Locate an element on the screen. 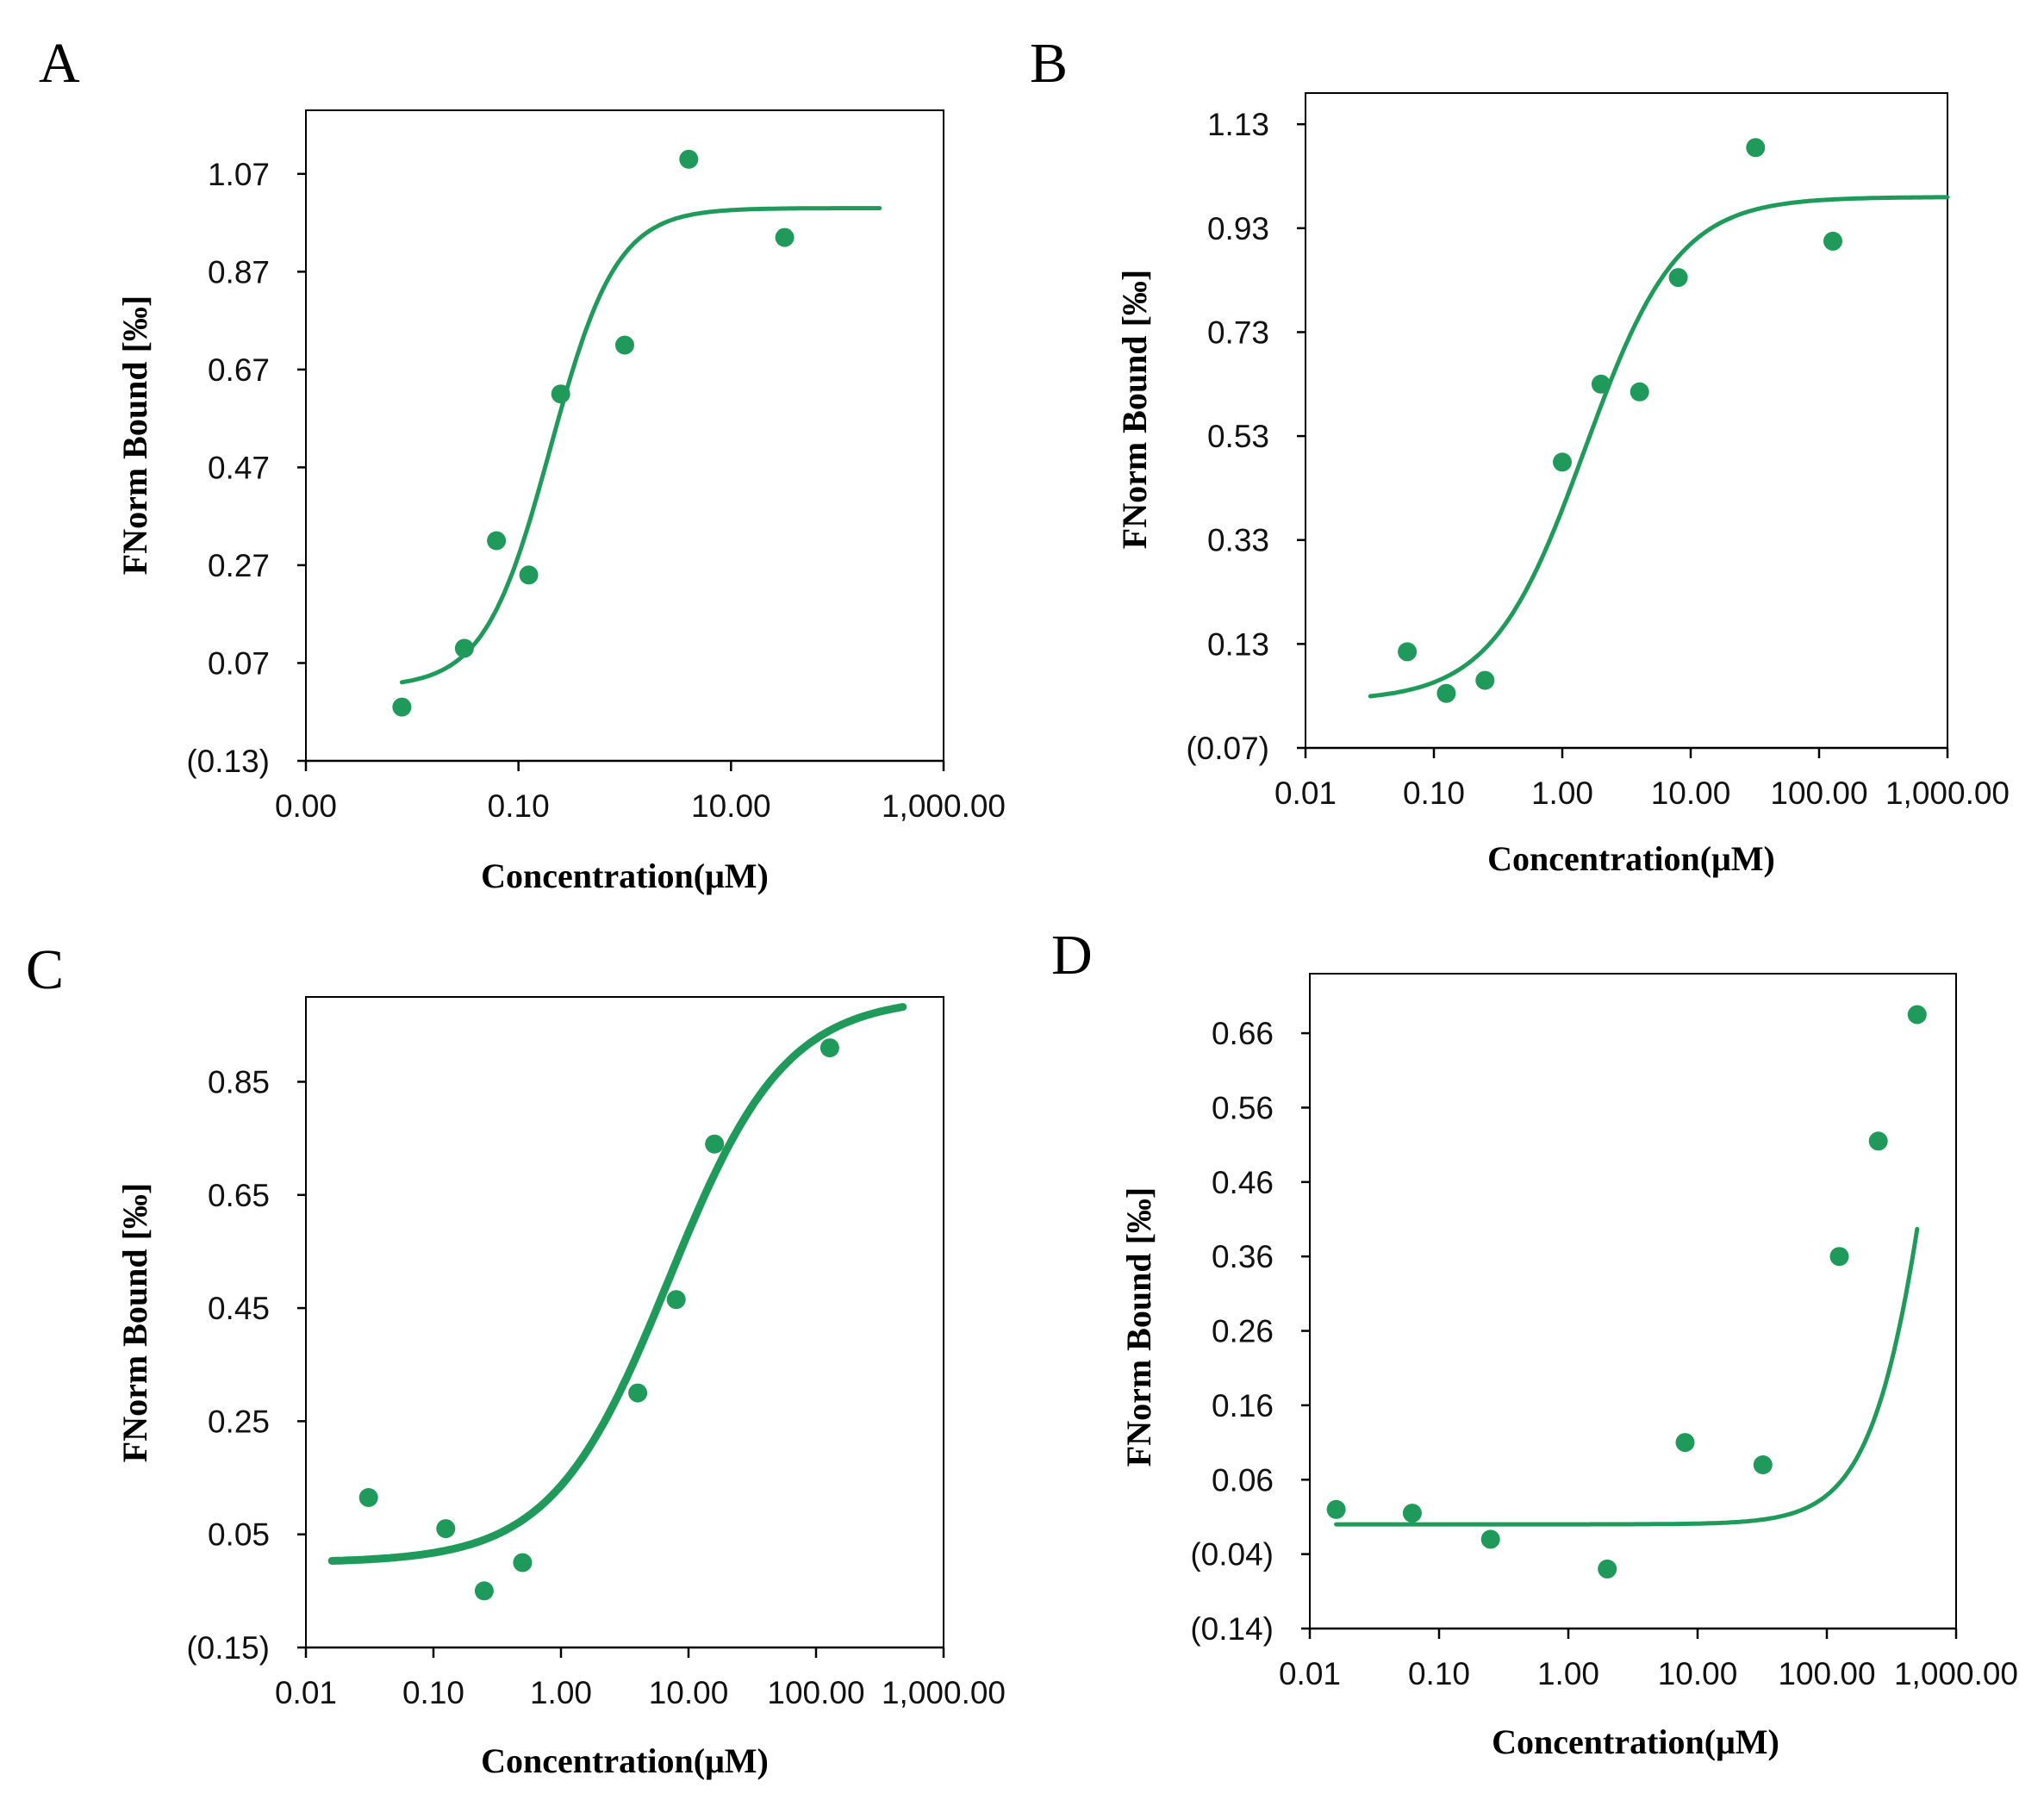 The height and width of the screenshot is (1800, 2044). y-tick-label: 0.06 is located at coordinates (1243, 1480).